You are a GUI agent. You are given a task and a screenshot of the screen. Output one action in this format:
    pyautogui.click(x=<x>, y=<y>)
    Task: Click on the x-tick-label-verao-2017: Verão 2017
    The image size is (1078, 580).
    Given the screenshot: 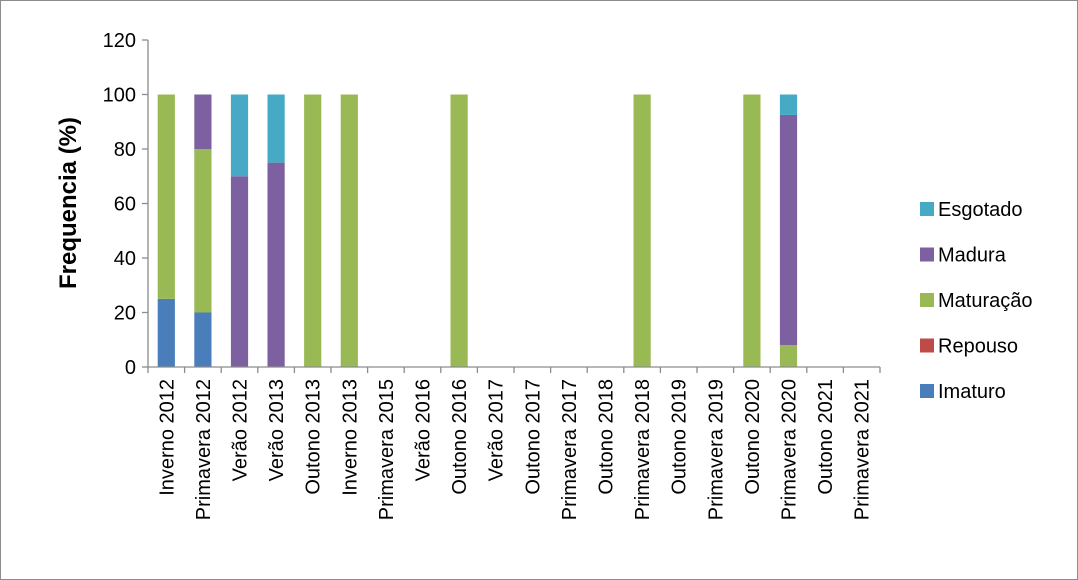 What is the action you would take?
    pyautogui.click(x=497, y=430)
    